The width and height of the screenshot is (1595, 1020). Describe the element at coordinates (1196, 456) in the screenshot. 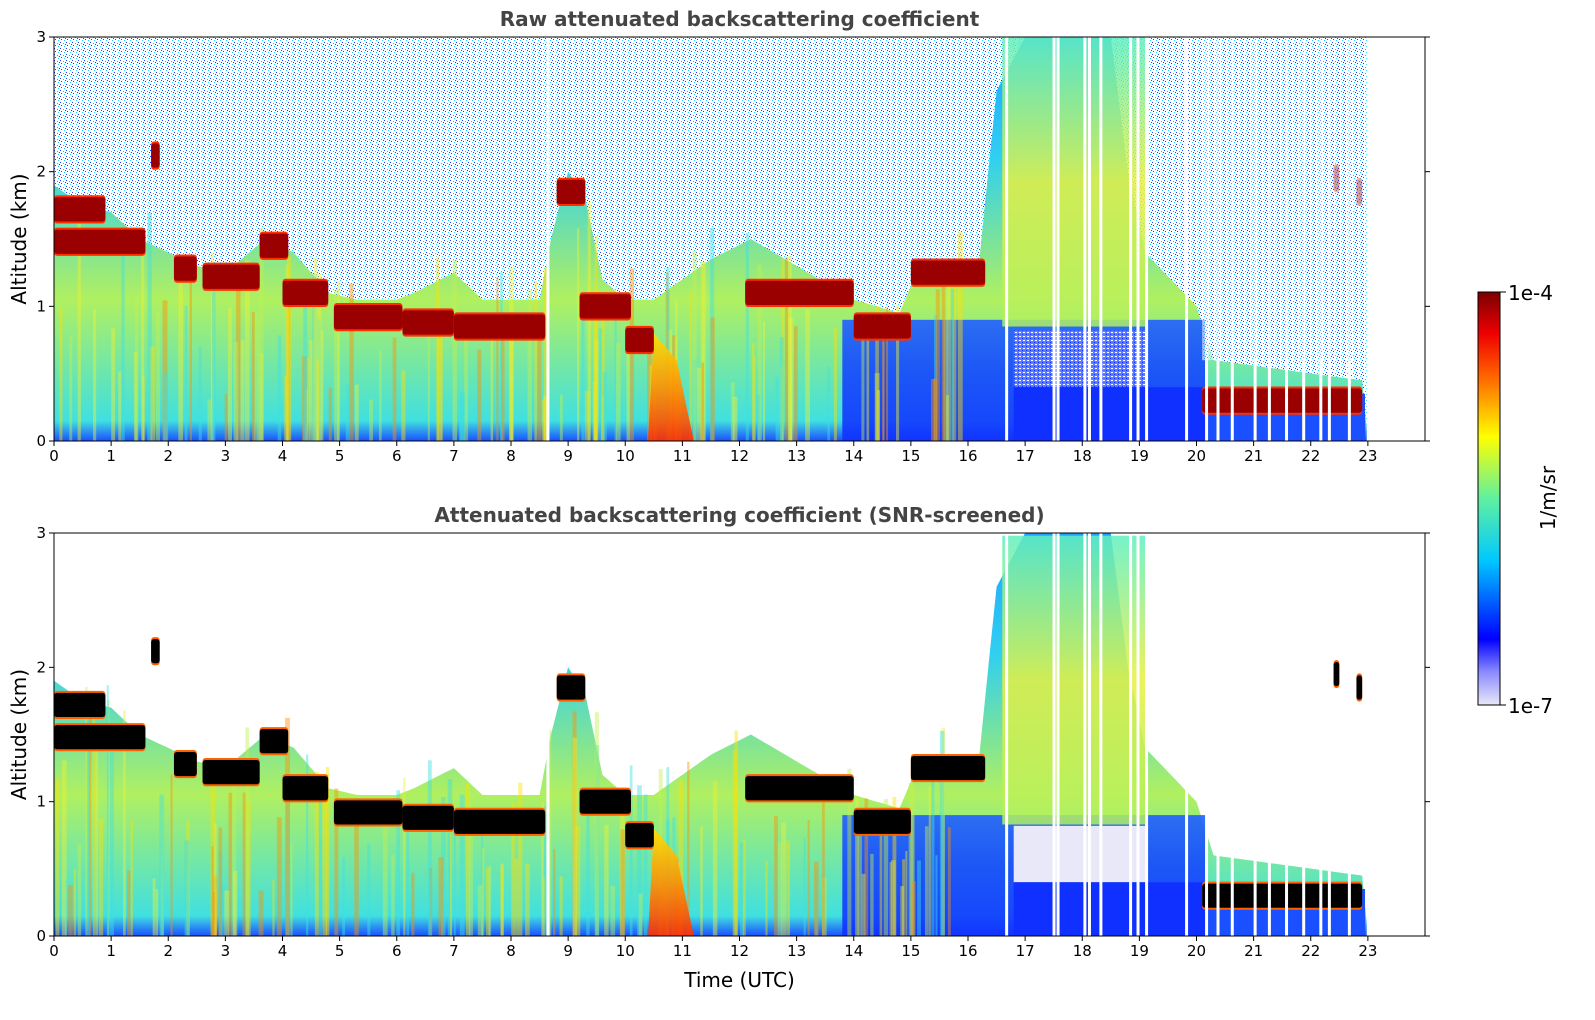

I see `x-tick-label: 20` at that location.